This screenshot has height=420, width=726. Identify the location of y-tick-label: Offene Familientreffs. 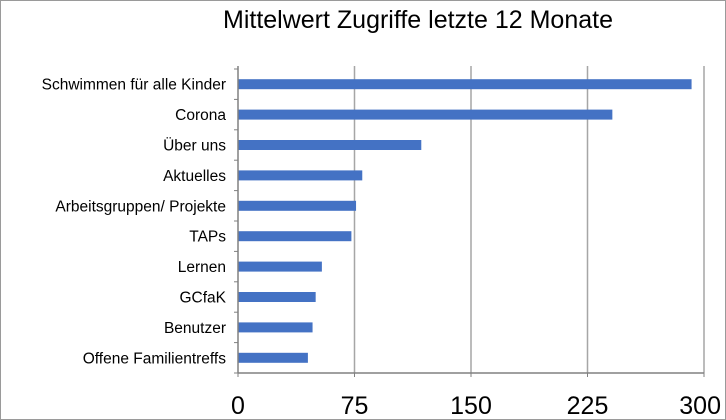
(155, 358).